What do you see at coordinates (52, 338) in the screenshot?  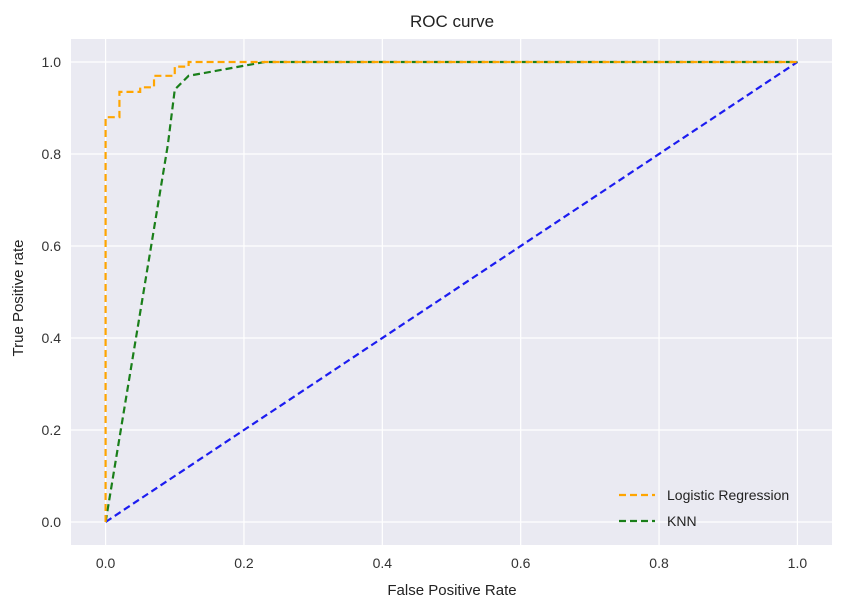 I see `y-tick-label: 0.4` at bounding box center [52, 338].